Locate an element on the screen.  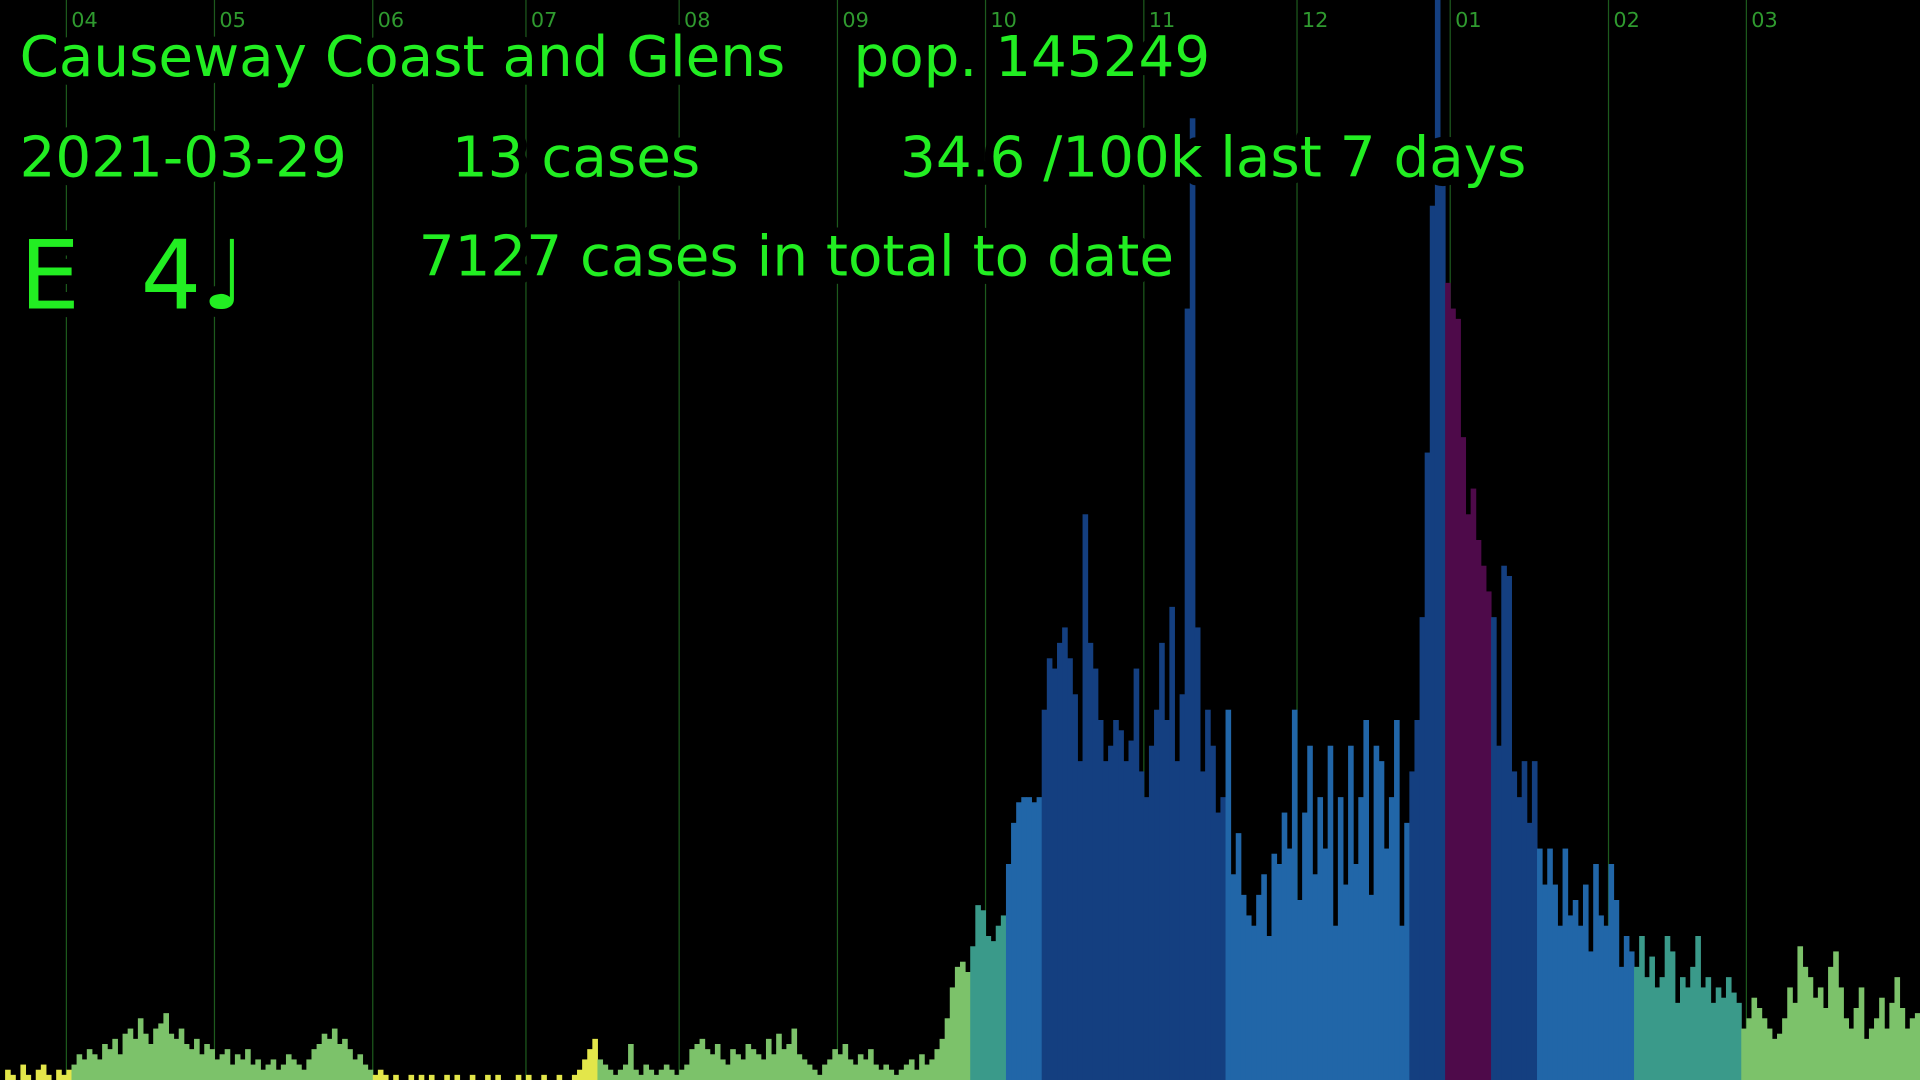
x-tick-label: 04 is located at coordinates (84, 20).